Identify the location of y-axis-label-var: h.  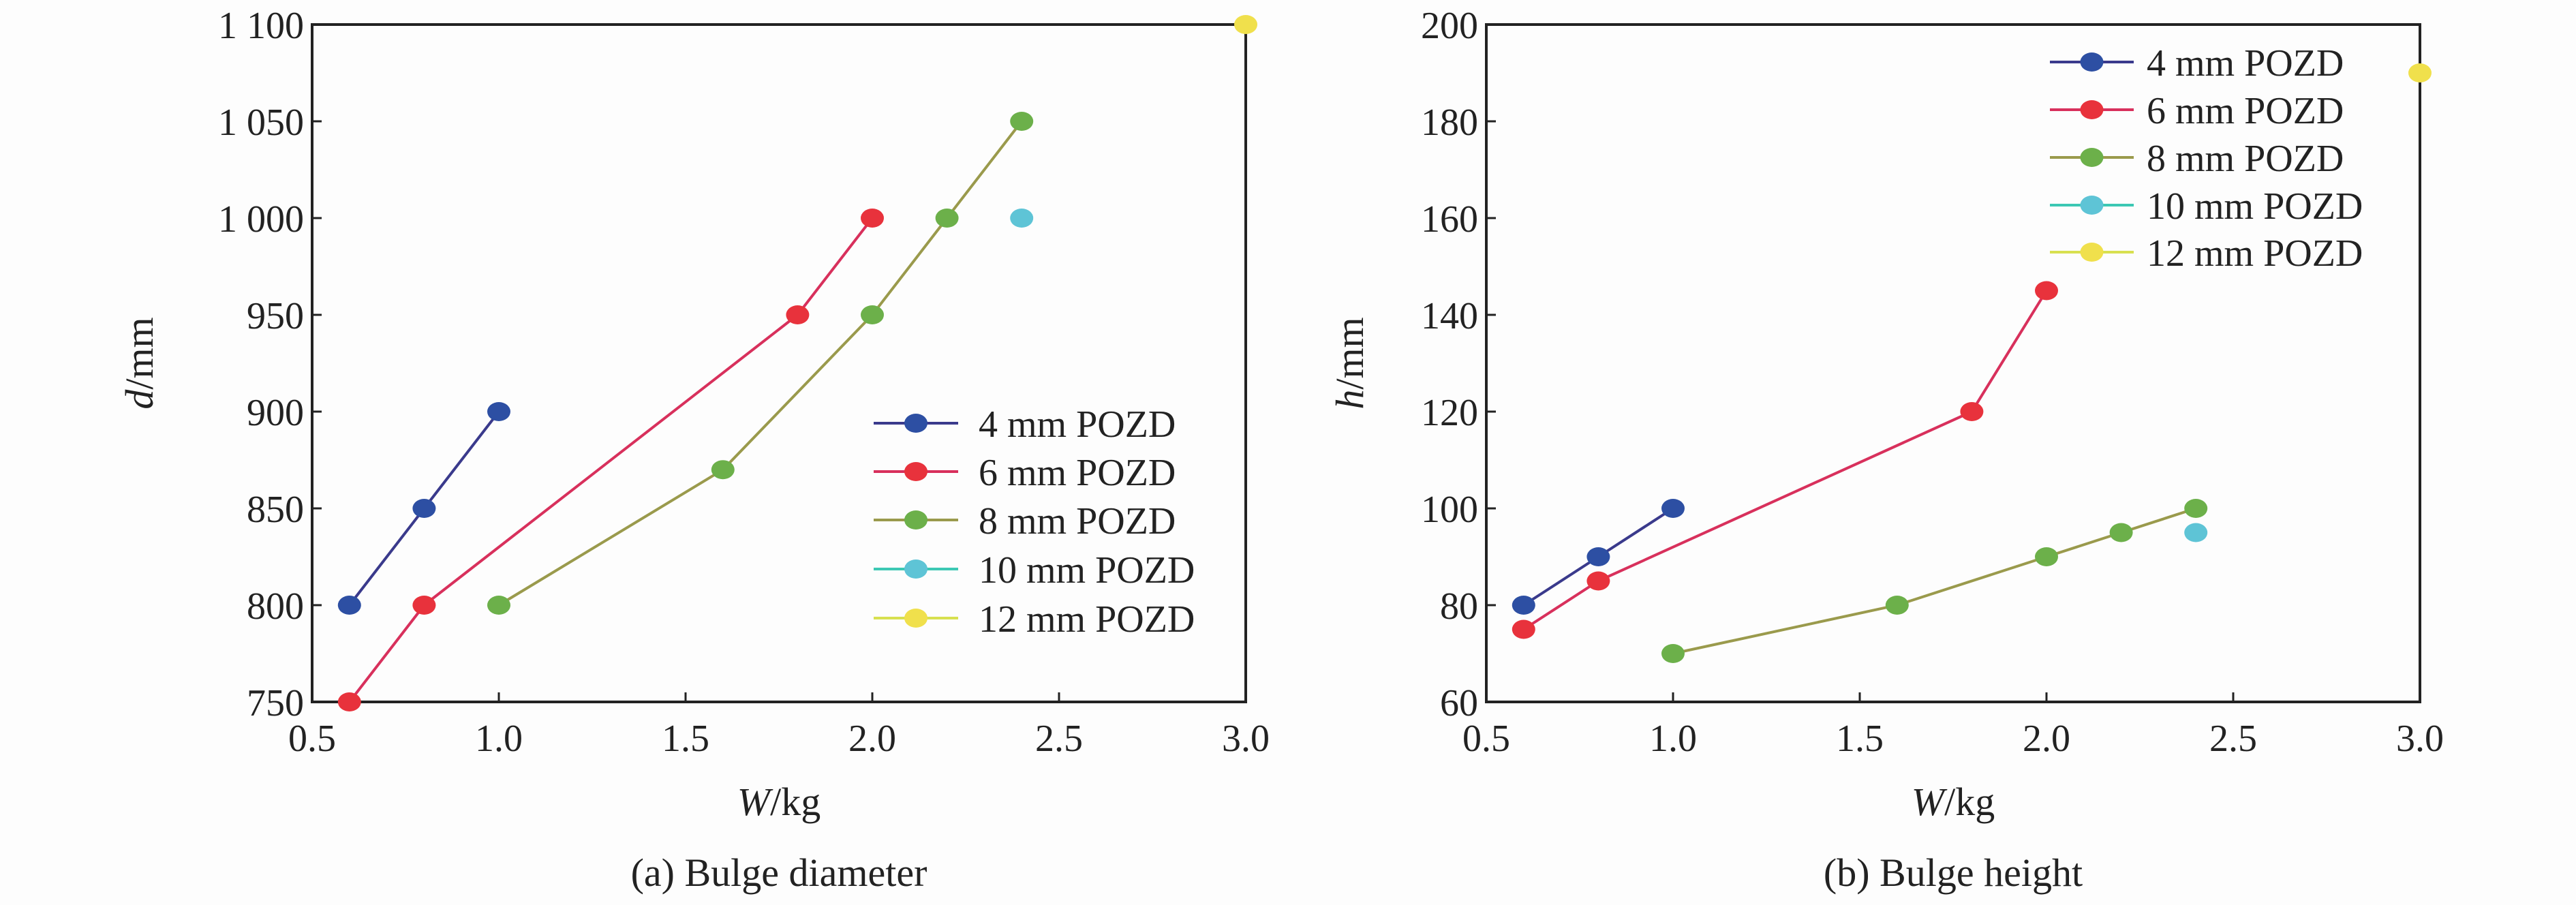
(1350, 400).